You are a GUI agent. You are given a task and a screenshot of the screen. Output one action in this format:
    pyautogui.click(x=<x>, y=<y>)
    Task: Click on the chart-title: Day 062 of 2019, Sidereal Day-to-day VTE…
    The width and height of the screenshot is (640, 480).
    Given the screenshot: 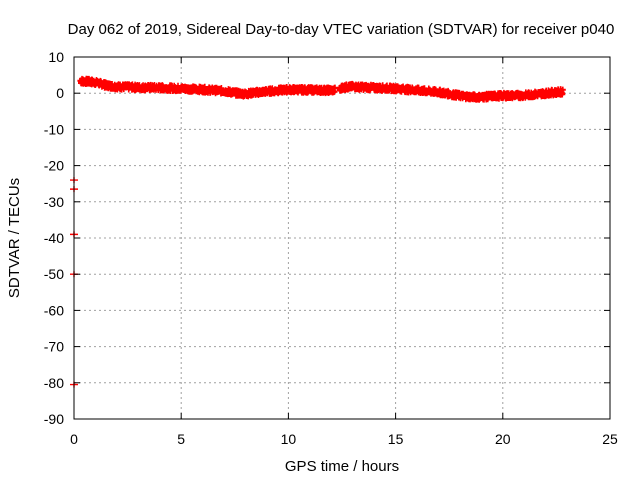 What is the action you would take?
    pyautogui.click(x=341, y=29)
    